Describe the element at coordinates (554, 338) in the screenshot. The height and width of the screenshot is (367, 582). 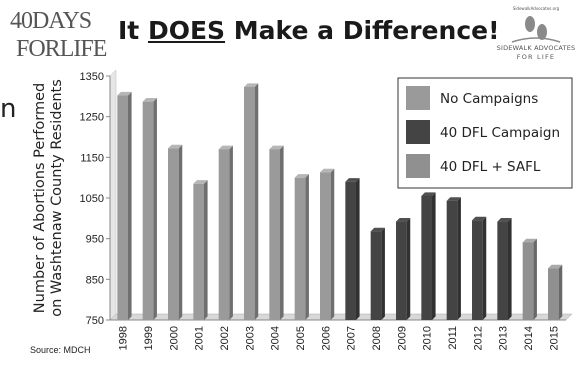
I see `x-tick-label: 2015` at that location.